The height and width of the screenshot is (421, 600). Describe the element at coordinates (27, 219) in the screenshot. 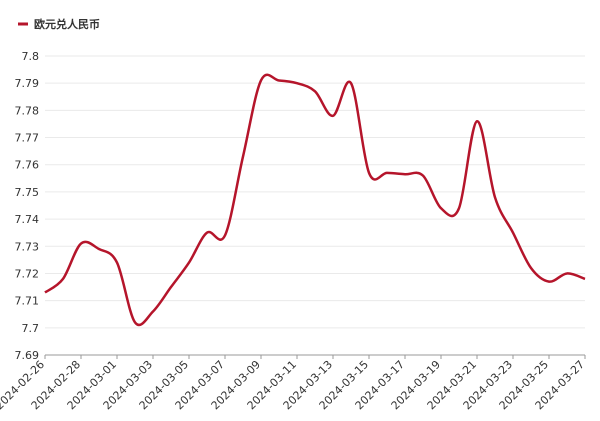

I see `y-tick-label: 7.74` at that location.